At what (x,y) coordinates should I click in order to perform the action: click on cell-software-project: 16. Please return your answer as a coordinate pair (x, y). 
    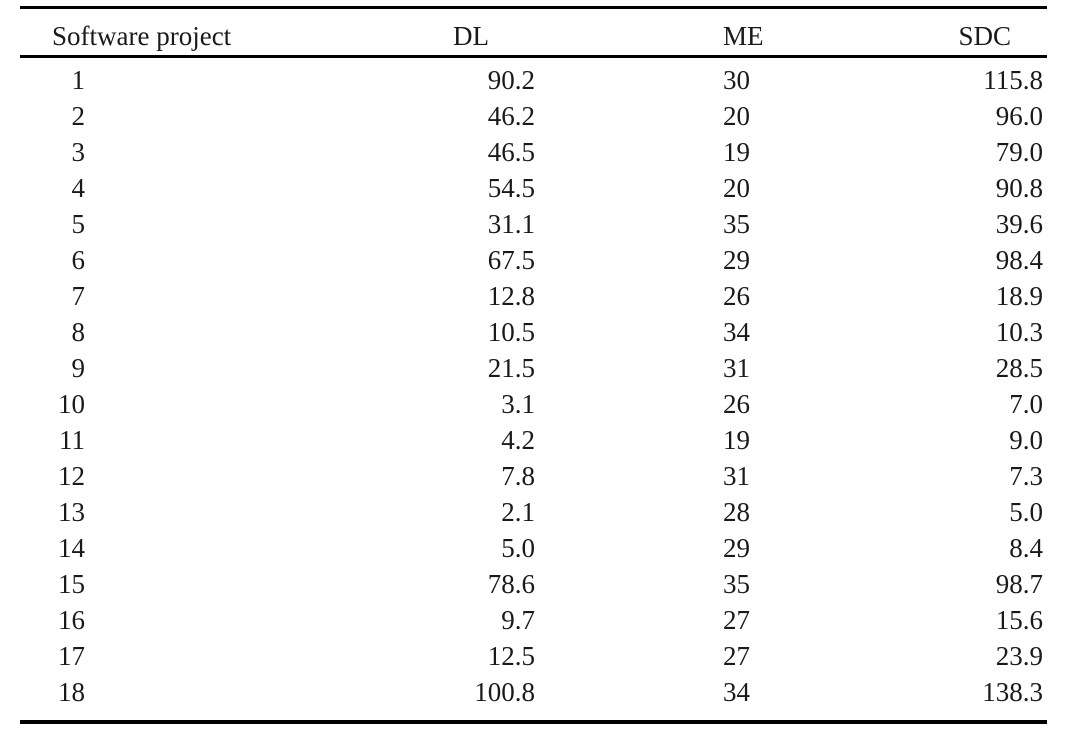
    Looking at the image, I should click on (71, 619).